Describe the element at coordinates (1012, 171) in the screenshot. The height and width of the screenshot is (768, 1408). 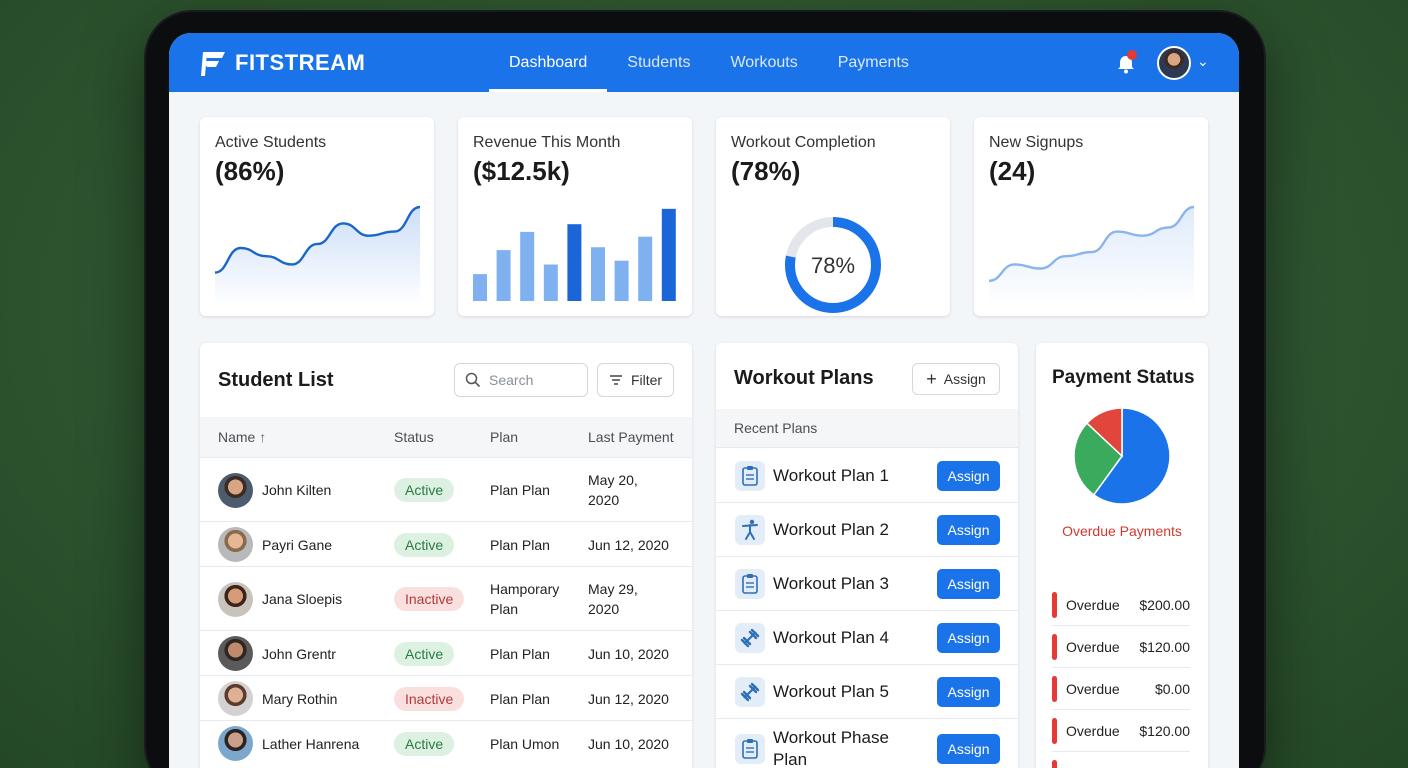
I see `stat-value: (24)` at that location.